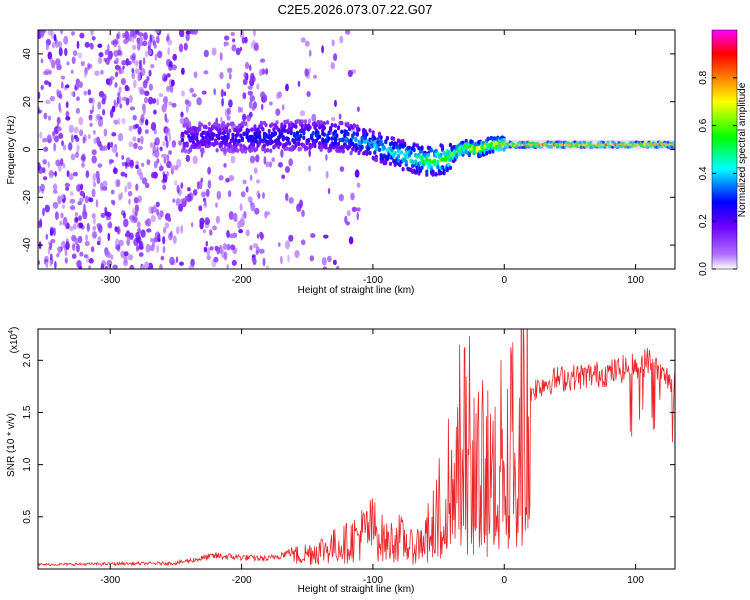  Describe the element at coordinates (504, 280) in the screenshot. I see `spectrogram-x-tick-label: 0` at that location.